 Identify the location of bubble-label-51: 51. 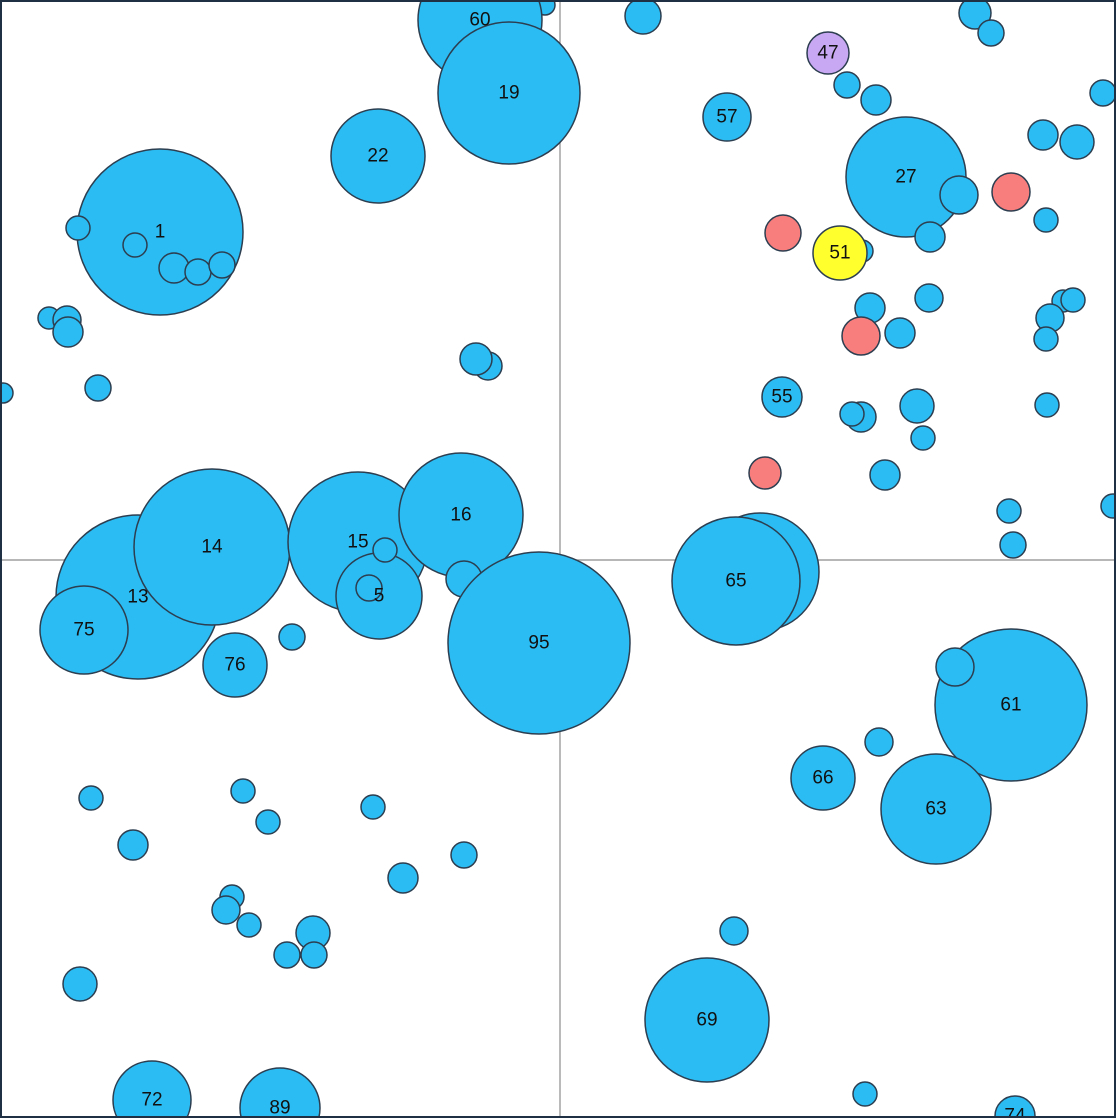
(839, 253).